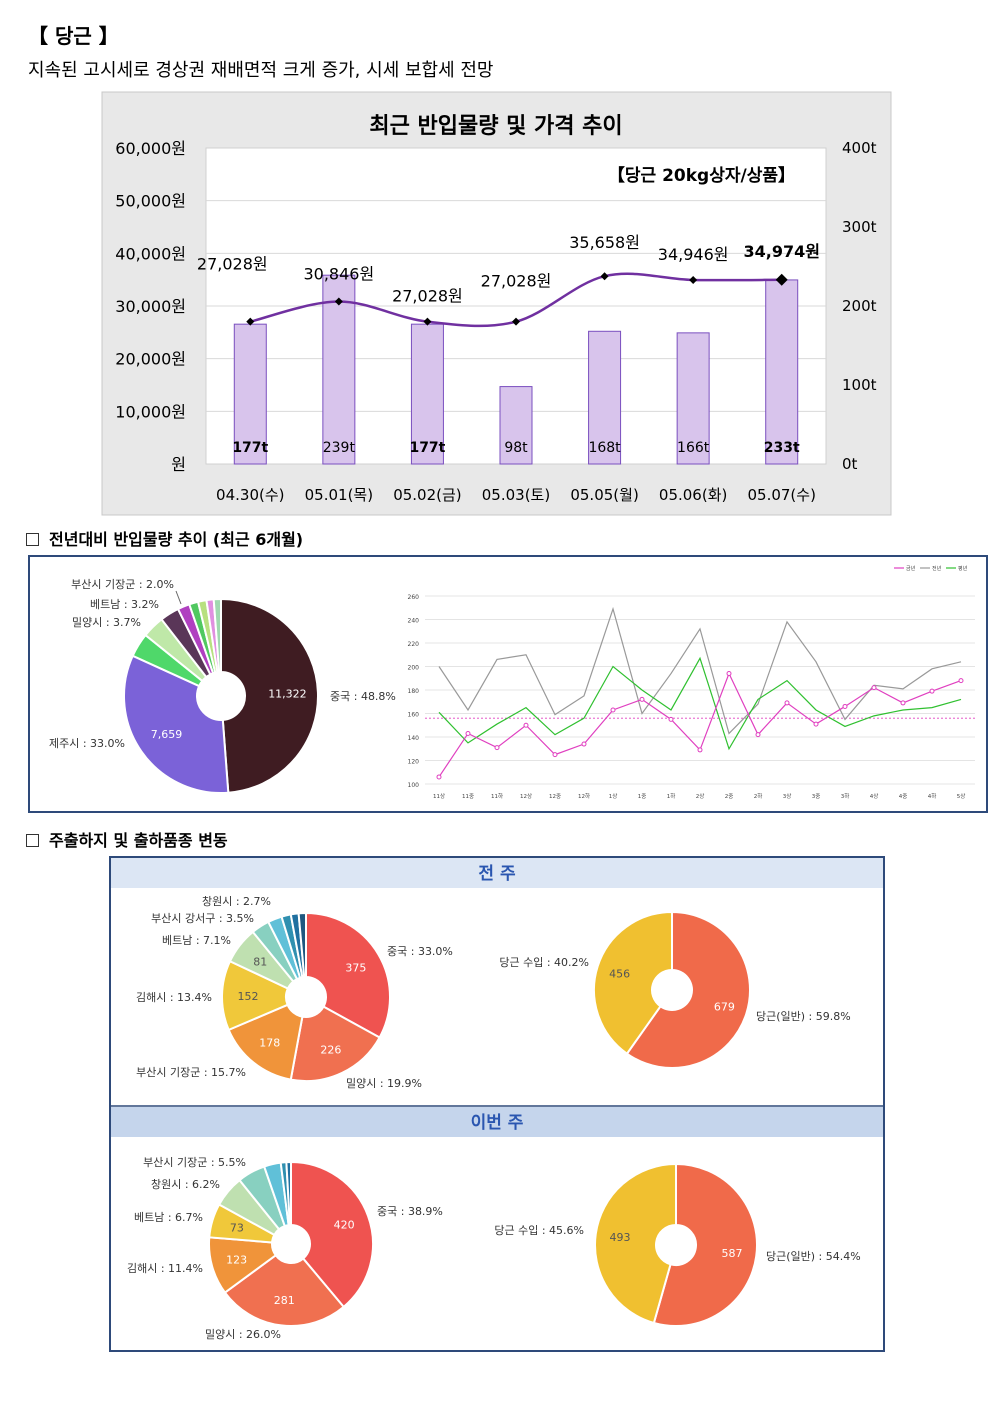 The image size is (992, 1403). What do you see at coordinates (150, 306) in the screenshot?
I see `y-left-tick: 30,000원` at bounding box center [150, 306].